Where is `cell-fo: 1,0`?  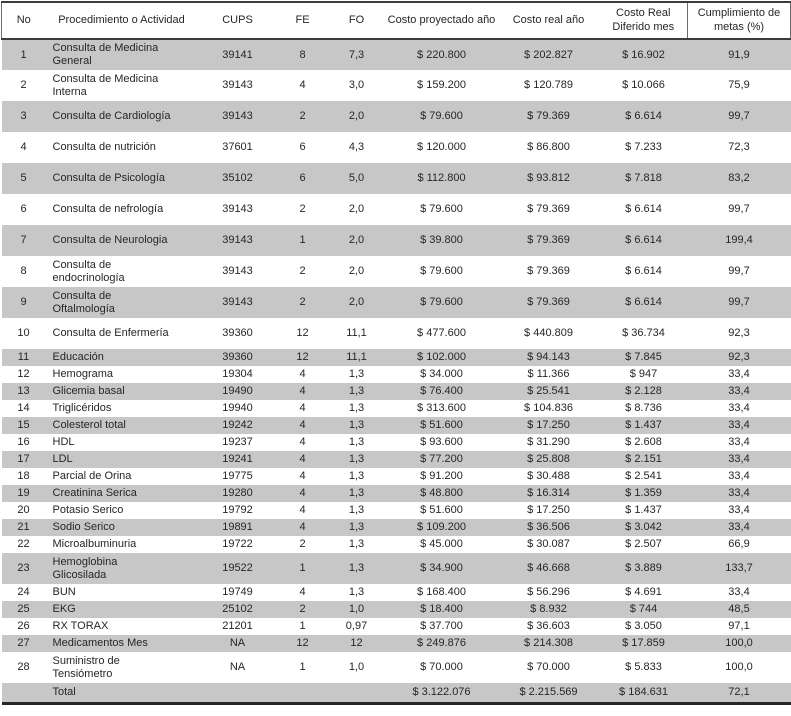
cell-fo: 1,0 is located at coordinates (356, 667).